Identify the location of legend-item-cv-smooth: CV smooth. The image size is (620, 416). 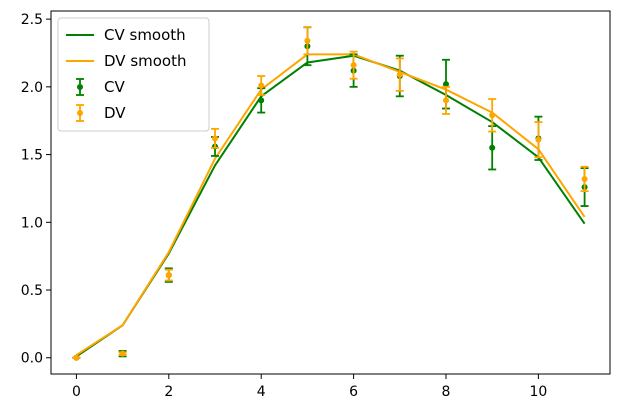
(126, 35).